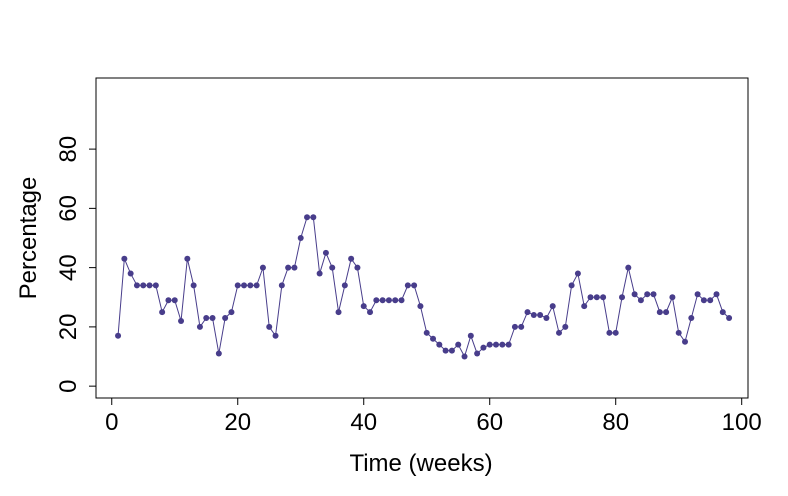 This screenshot has height=496, width=788. I want to click on x-axis: 0 20 40 60 80 100, so click(433, 416).